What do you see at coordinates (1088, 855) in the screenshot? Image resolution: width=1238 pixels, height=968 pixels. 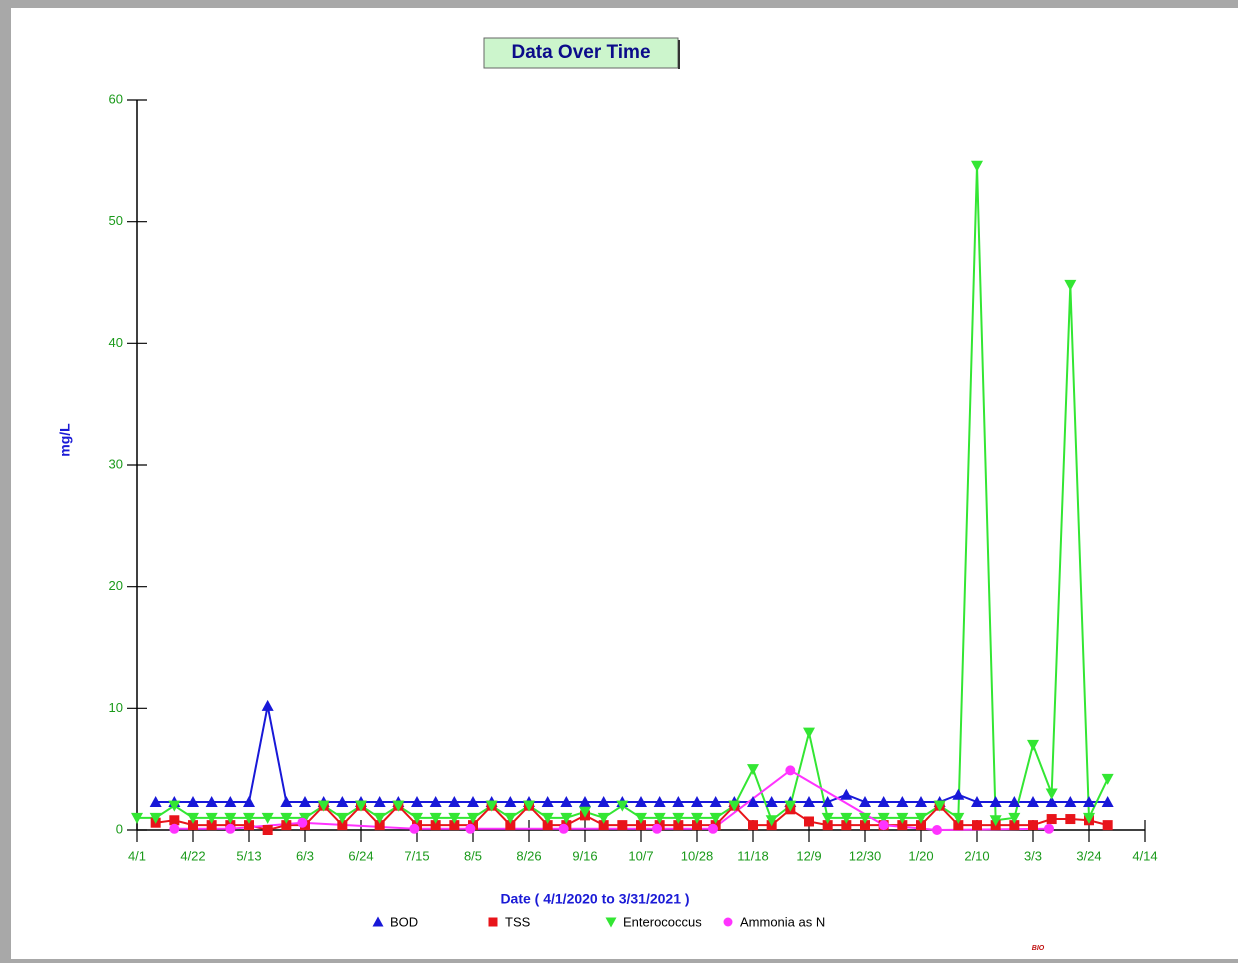 I see `x-tick-label: 3/24` at bounding box center [1088, 855].